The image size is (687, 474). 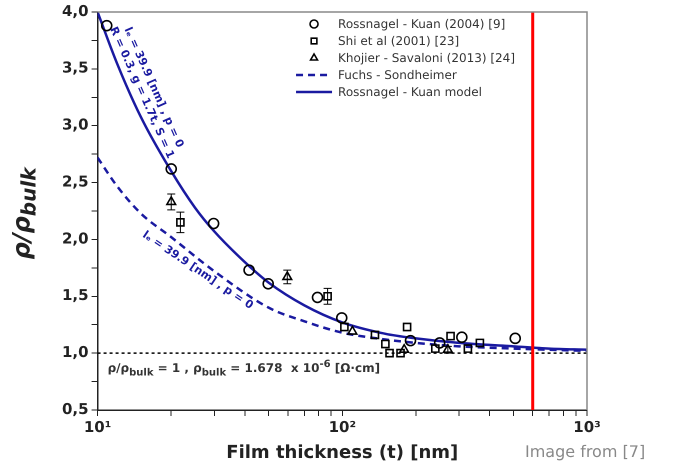 What do you see at coordinates (75, 67) in the screenshot?
I see `y-tick-label: 3,5` at bounding box center [75, 67].